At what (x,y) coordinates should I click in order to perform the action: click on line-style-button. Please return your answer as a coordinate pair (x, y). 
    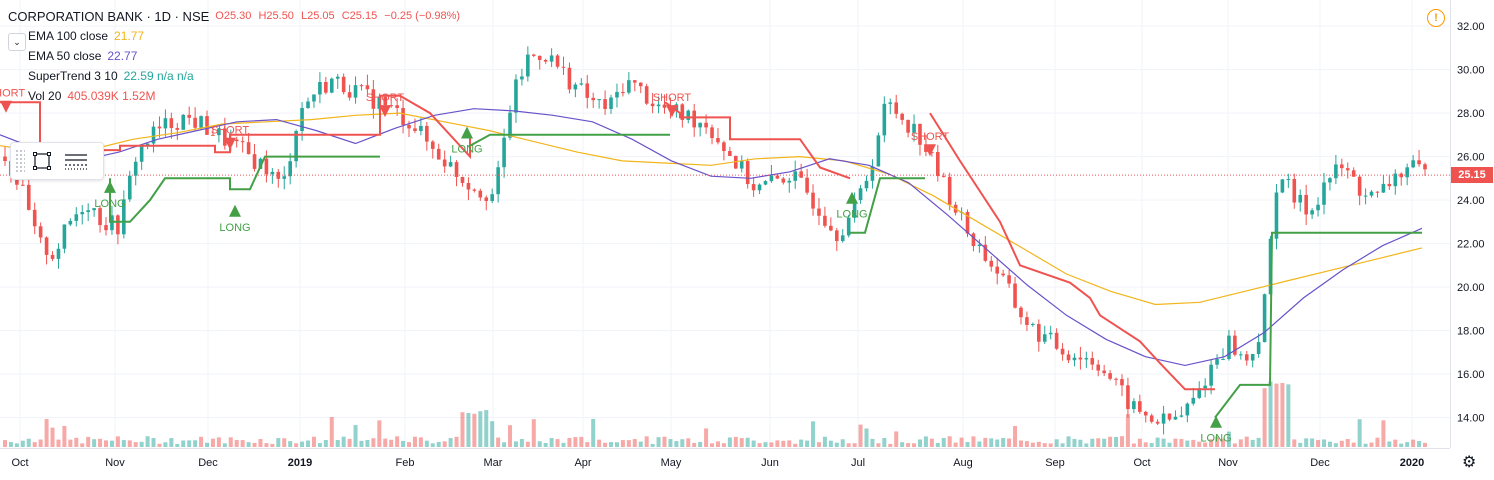
    Looking at the image, I should click on (76, 161).